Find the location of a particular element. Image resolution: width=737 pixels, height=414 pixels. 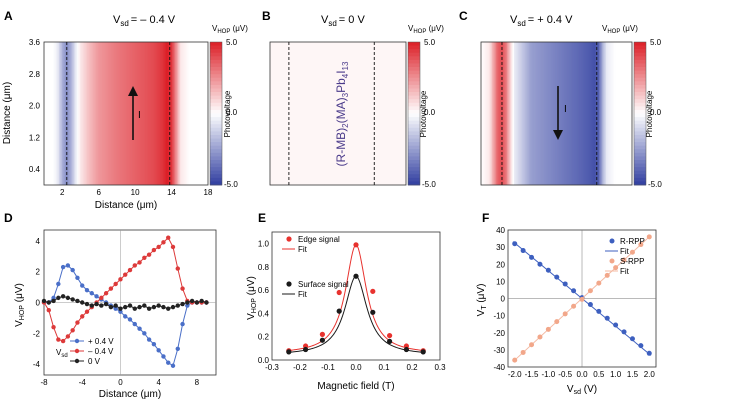

panel-e-ytick: 1.0 is located at coordinates (264, 244).